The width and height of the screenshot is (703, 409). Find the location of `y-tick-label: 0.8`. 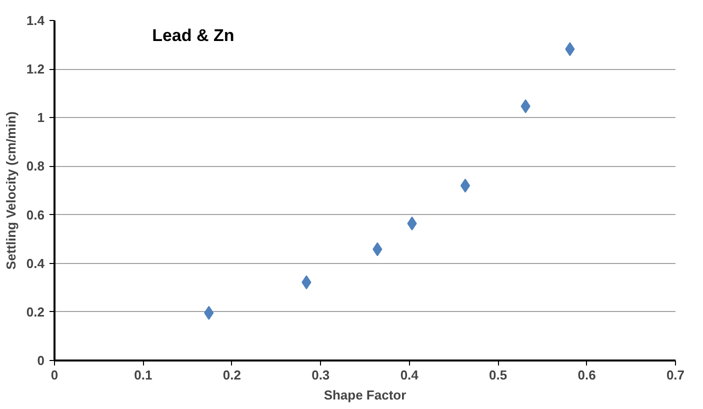

y-tick-label: 0.8 is located at coordinates (35, 166).